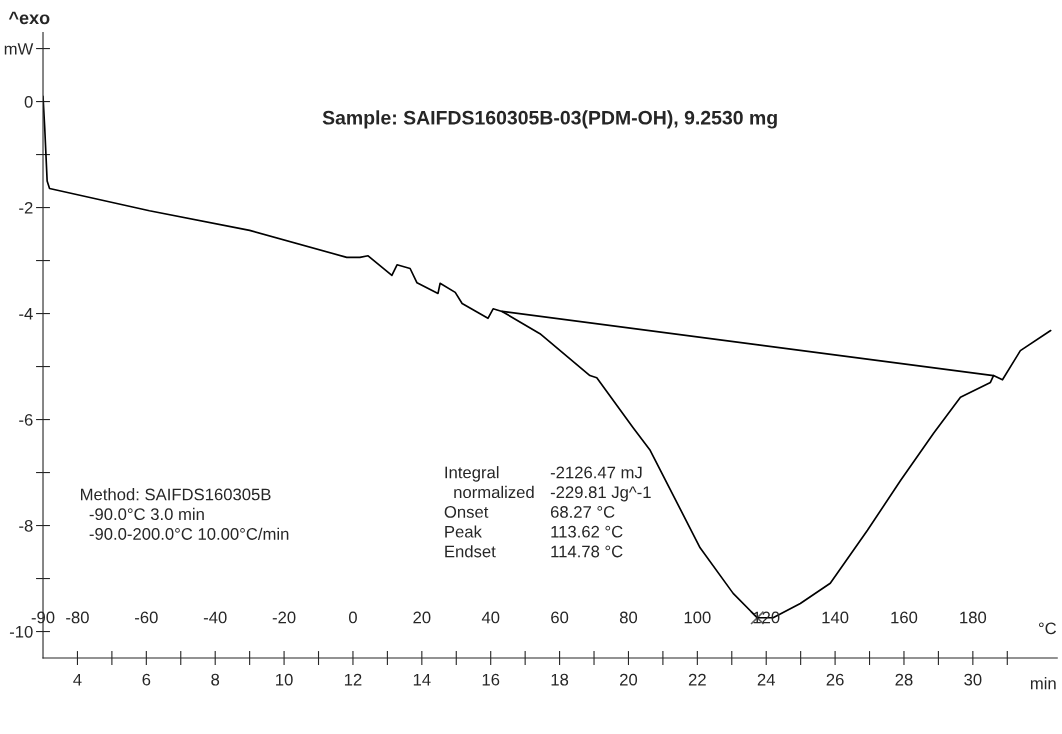 This screenshot has width=1062, height=734. Describe the element at coordinates (26, 525) in the screenshot. I see `y-tick-label: -8` at that location.